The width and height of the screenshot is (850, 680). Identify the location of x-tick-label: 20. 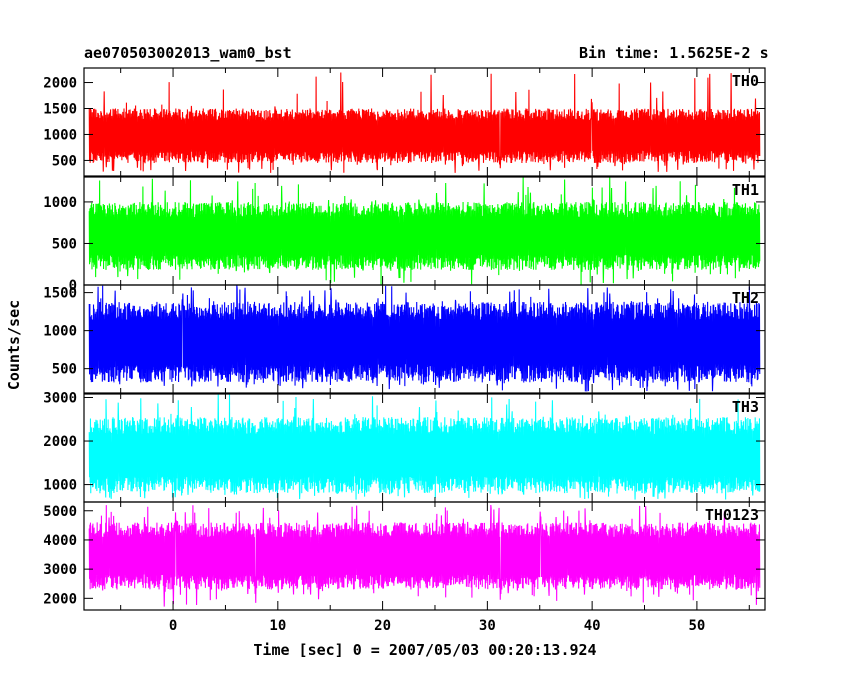
(382, 626).